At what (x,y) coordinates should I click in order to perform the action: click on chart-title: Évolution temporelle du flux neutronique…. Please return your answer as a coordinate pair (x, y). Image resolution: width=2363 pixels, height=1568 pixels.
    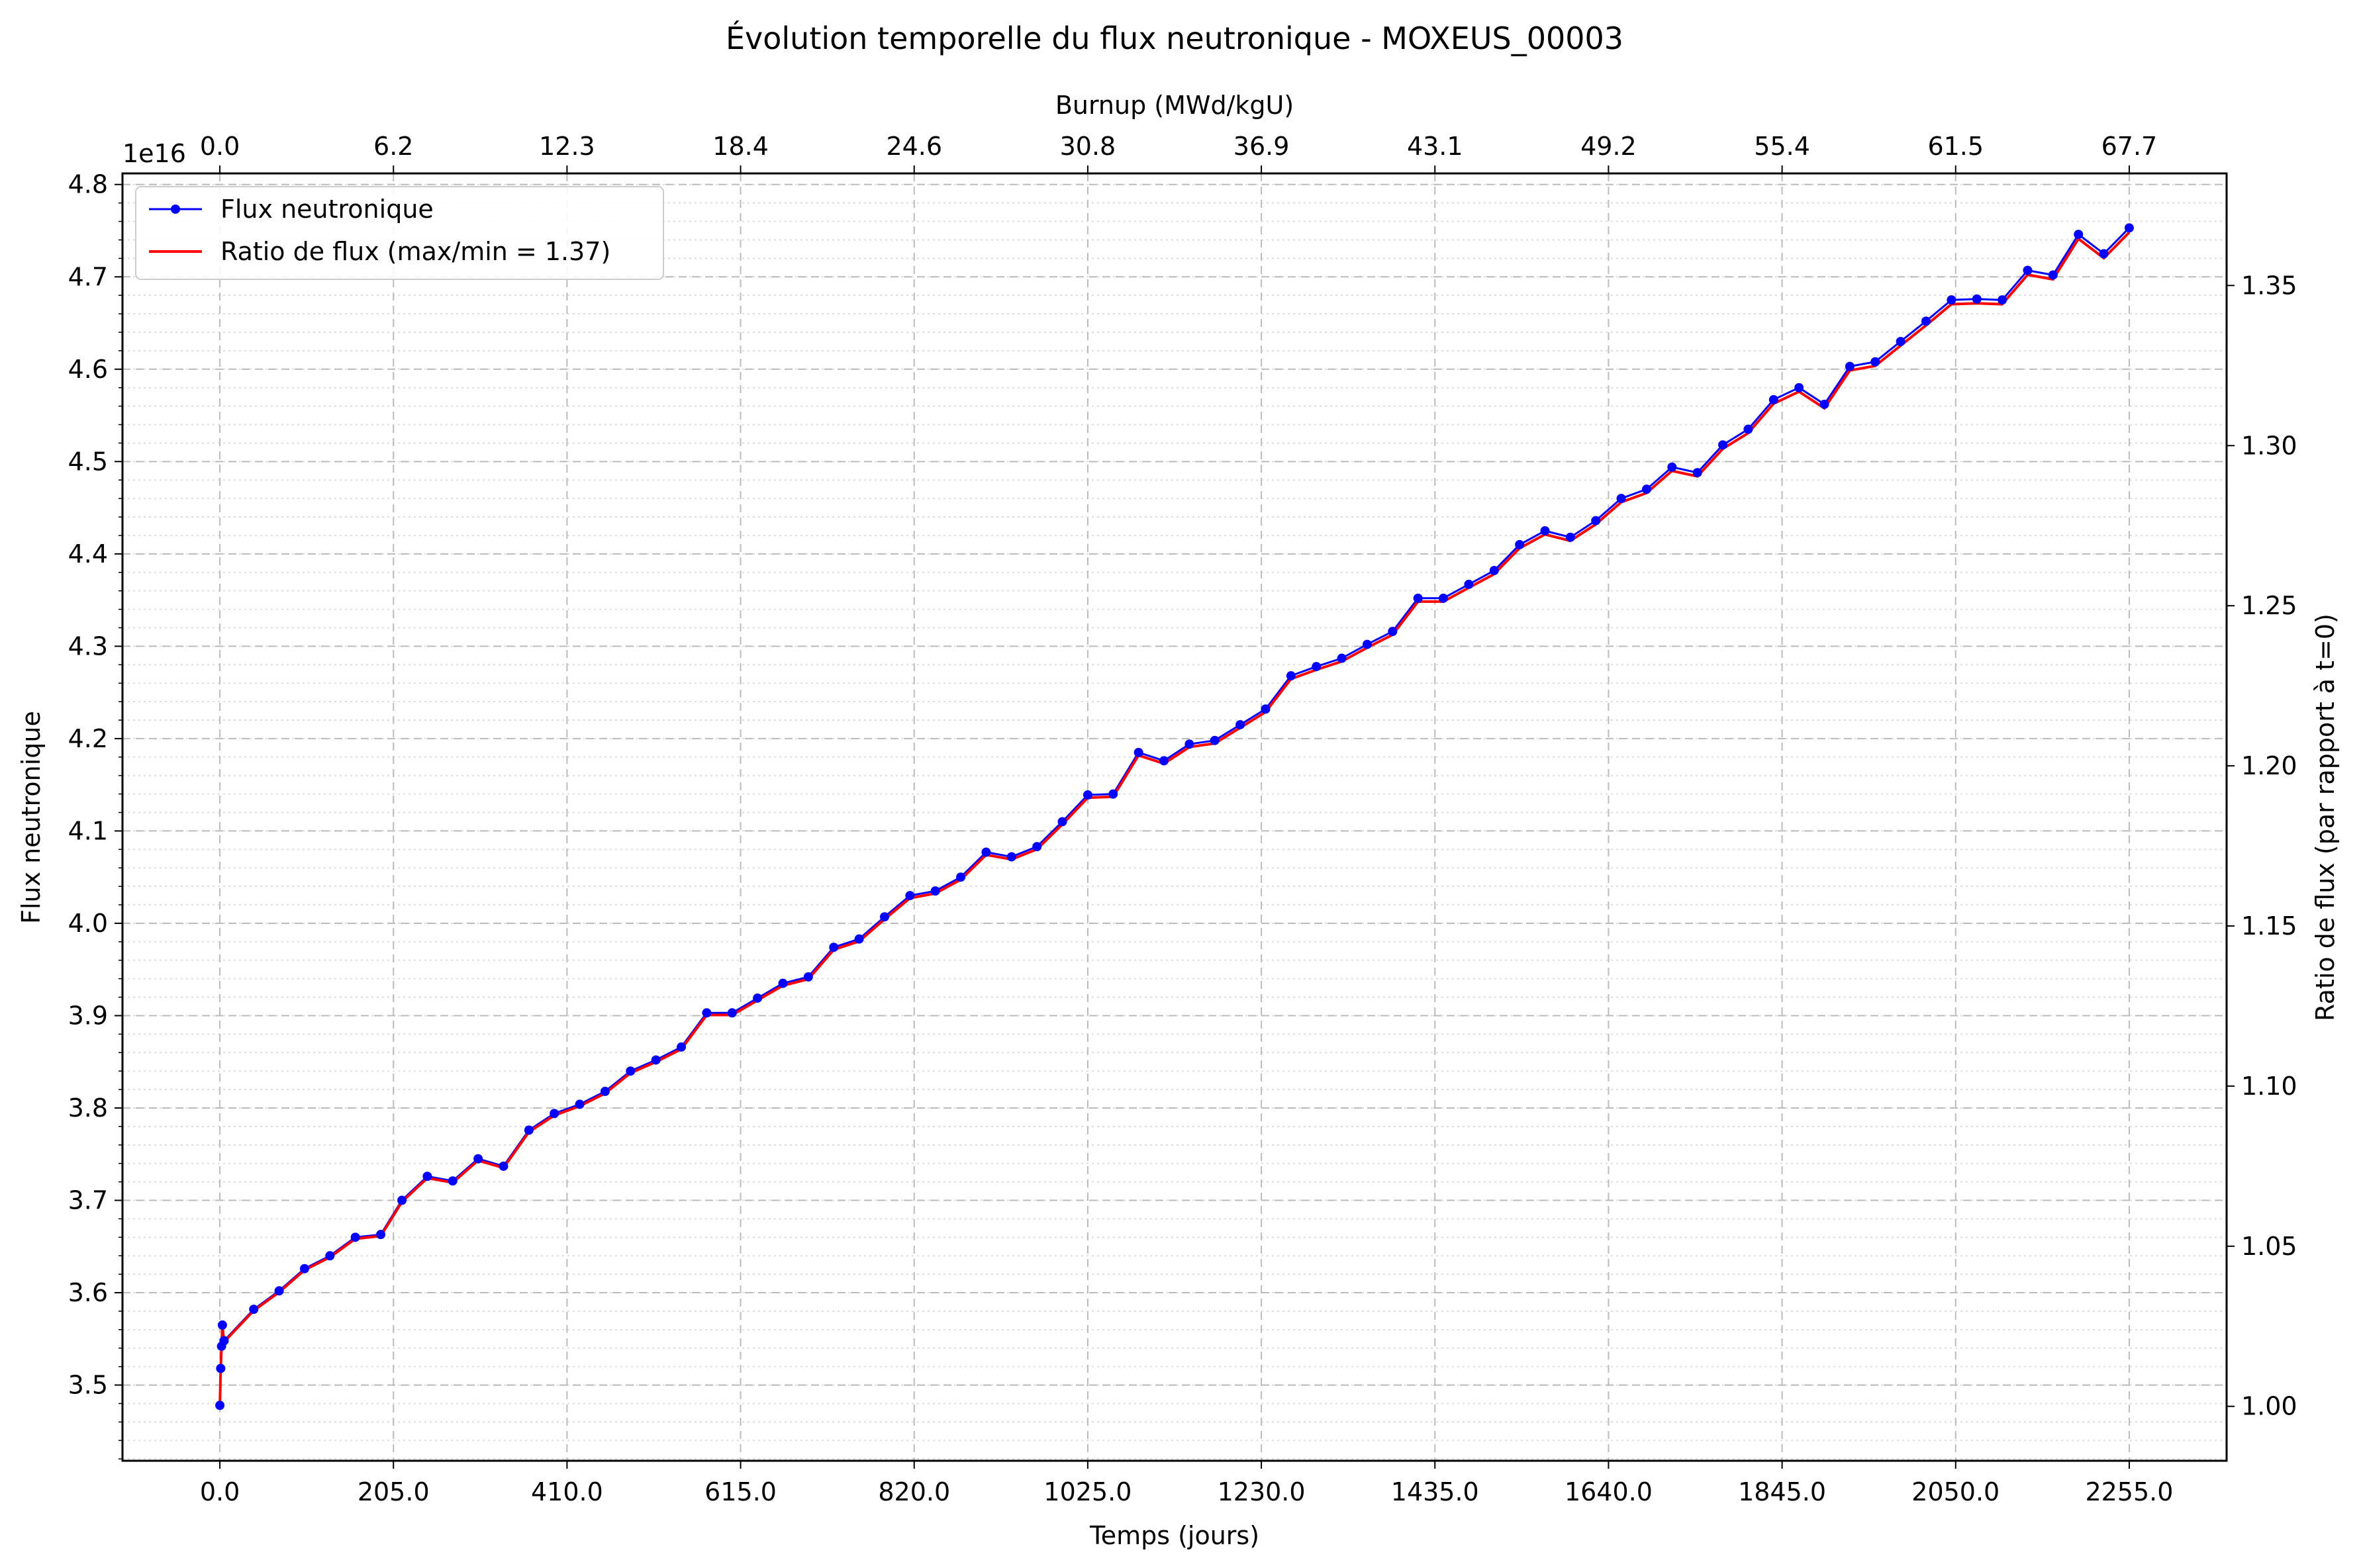
    Looking at the image, I should click on (1174, 38).